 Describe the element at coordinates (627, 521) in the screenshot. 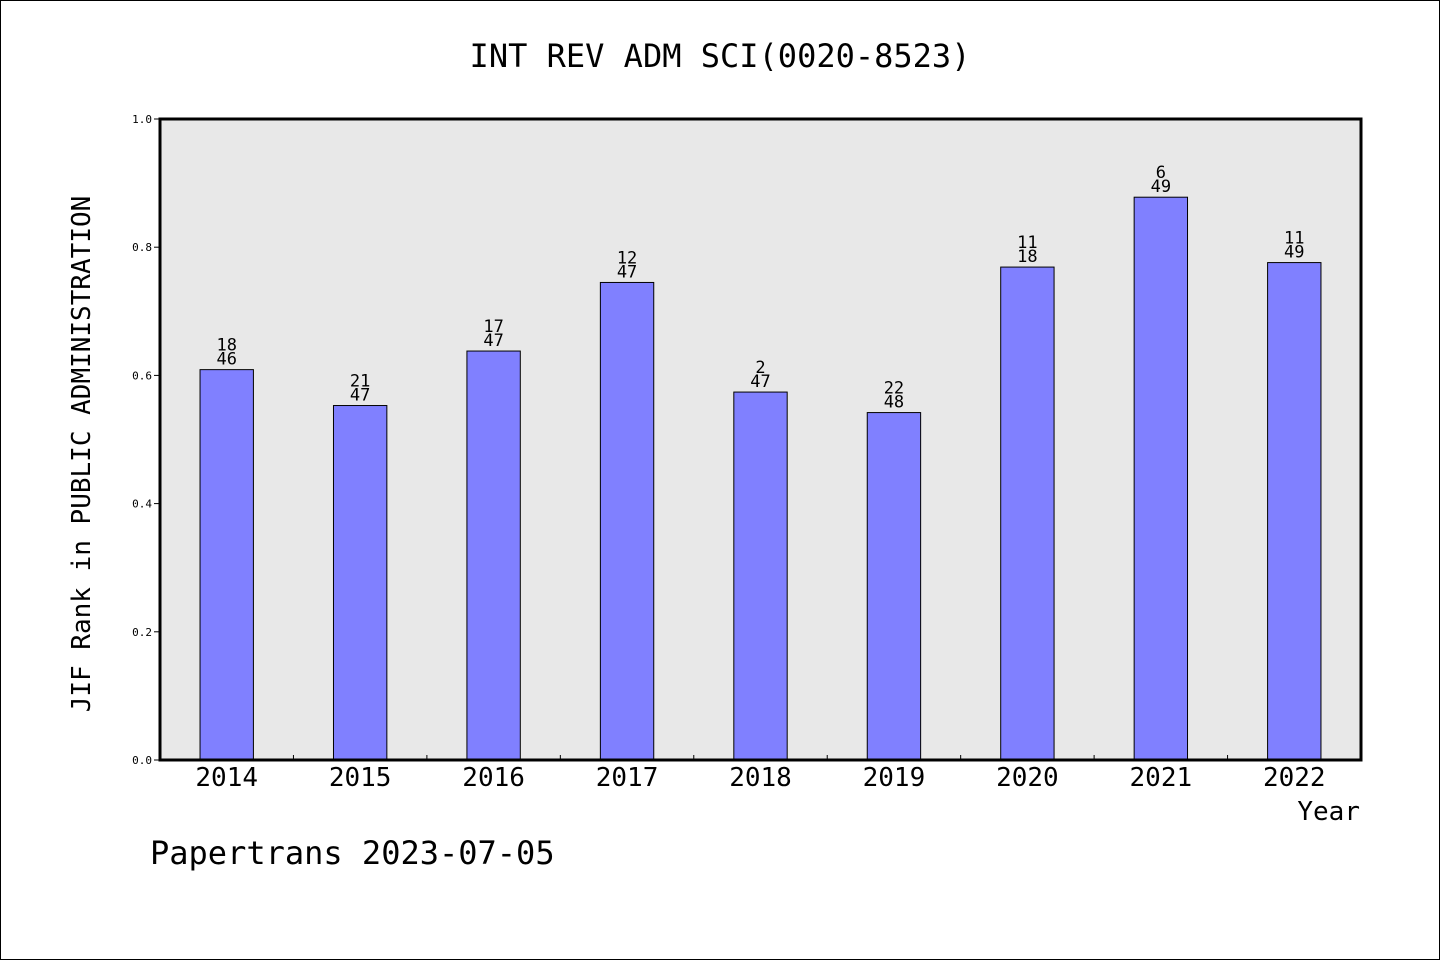

I see `bar-2017` at that location.